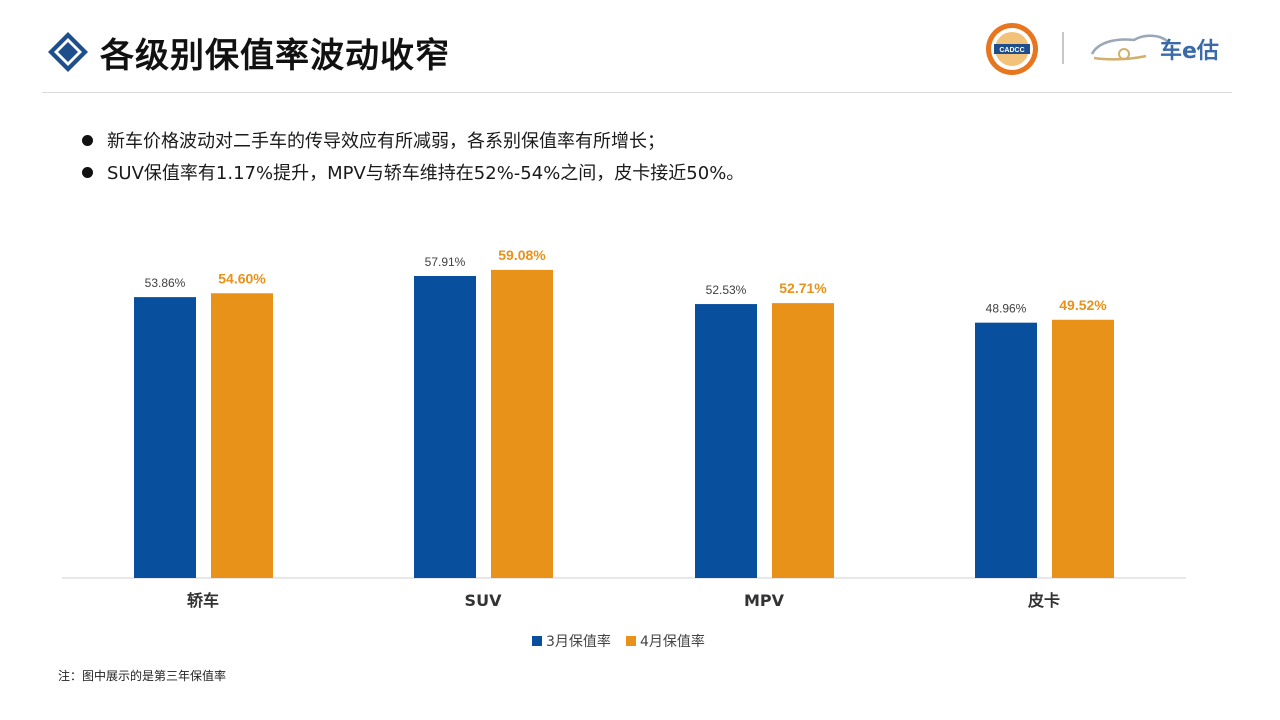  What do you see at coordinates (203, 600) in the screenshot?
I see `category-label-0: 轿车` at bounding box center [203, 600].